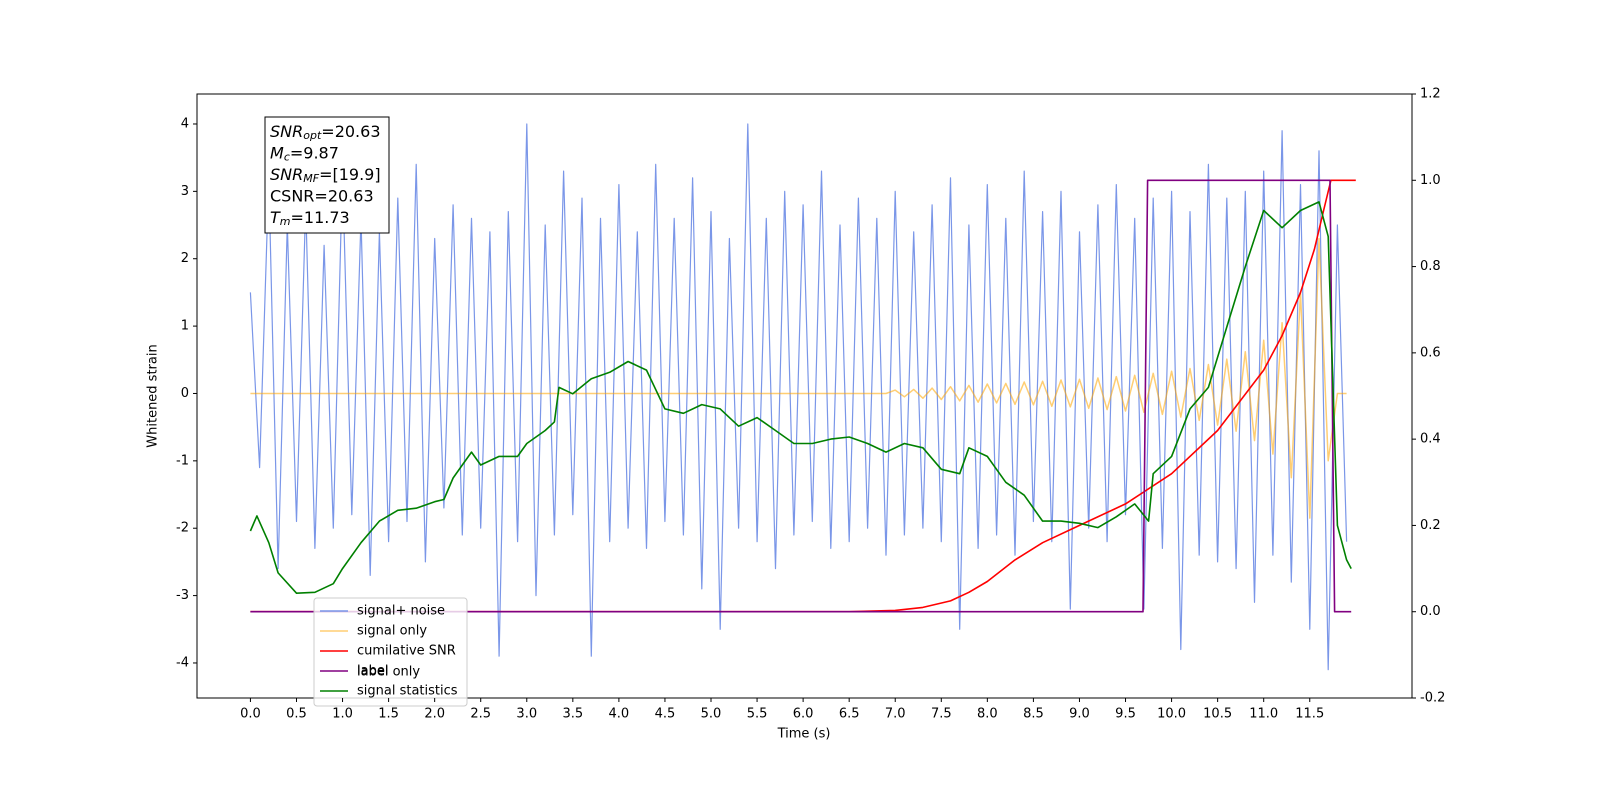 This screenshot has width=1600, height=804. Describe the element at coordinates (711, 714) in the screenshot. I see `x-tick-label: 5.0` at that location.